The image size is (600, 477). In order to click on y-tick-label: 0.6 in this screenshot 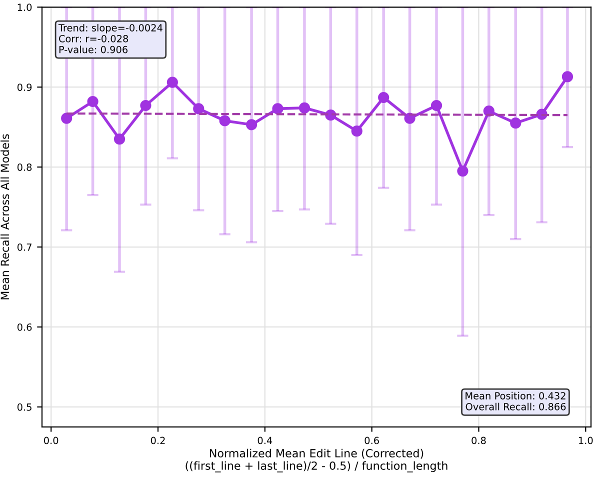, I will do `click(24, 327)`.